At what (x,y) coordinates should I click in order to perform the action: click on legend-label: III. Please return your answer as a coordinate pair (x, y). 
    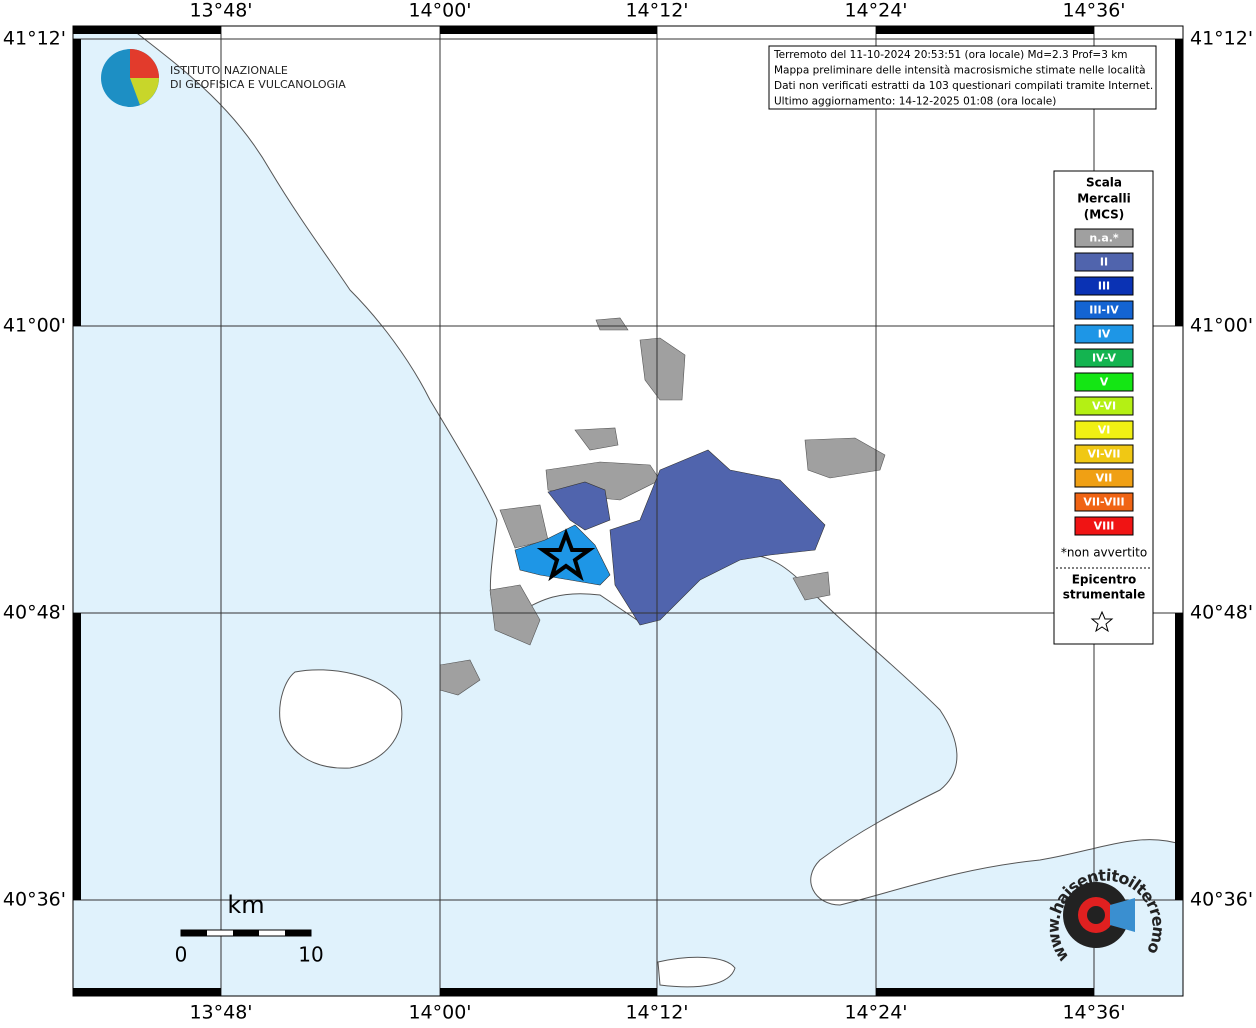
    Looking at the image, I should click on (1104, 286).